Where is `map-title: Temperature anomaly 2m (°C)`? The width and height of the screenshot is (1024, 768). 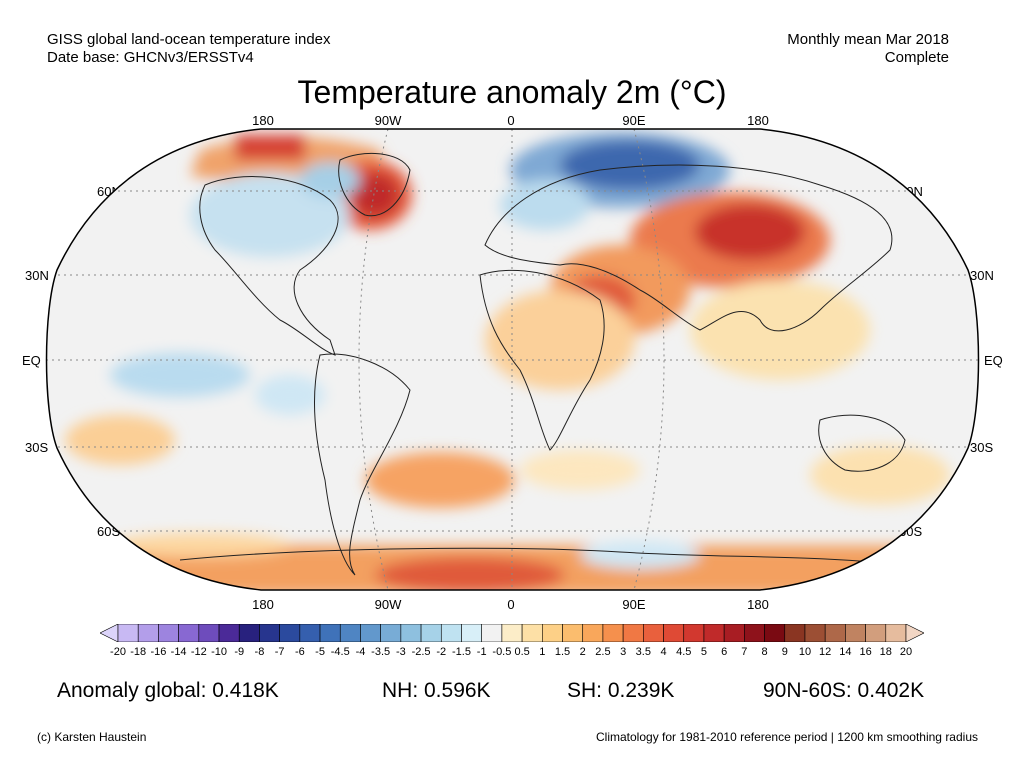 map-title: Temperature anomaly 2m (°C) is located at coordinates (512, 92).